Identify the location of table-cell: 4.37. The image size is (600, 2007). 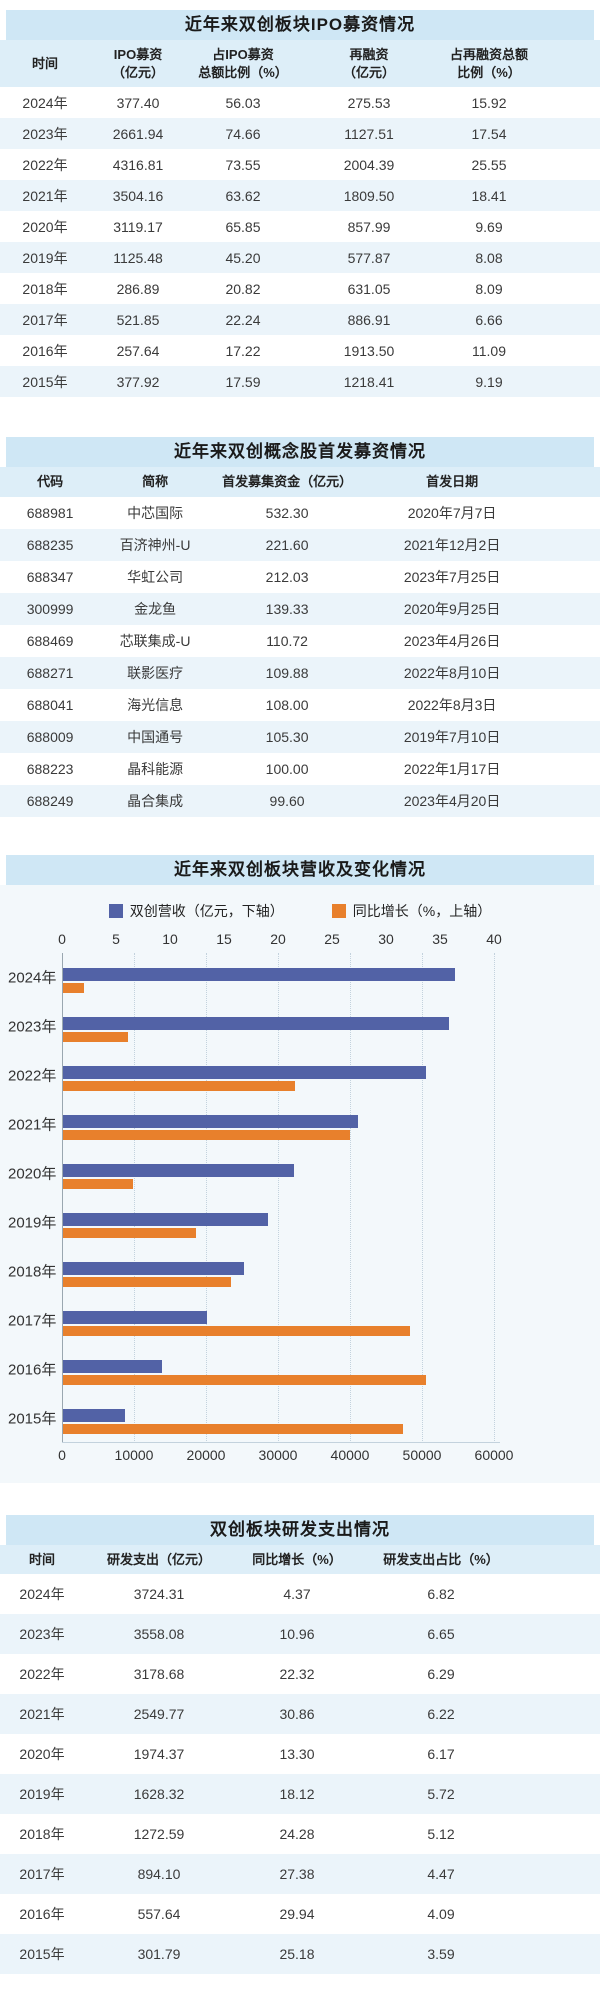
(297, 1594).